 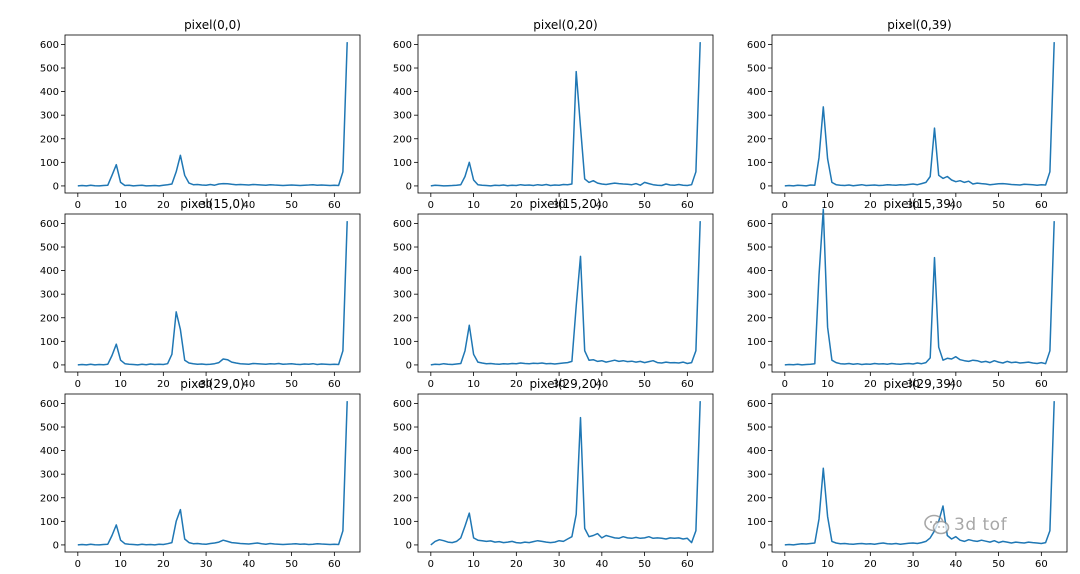 I want to click on chart-title: pixel(0,20), so click(x=565, y=25).